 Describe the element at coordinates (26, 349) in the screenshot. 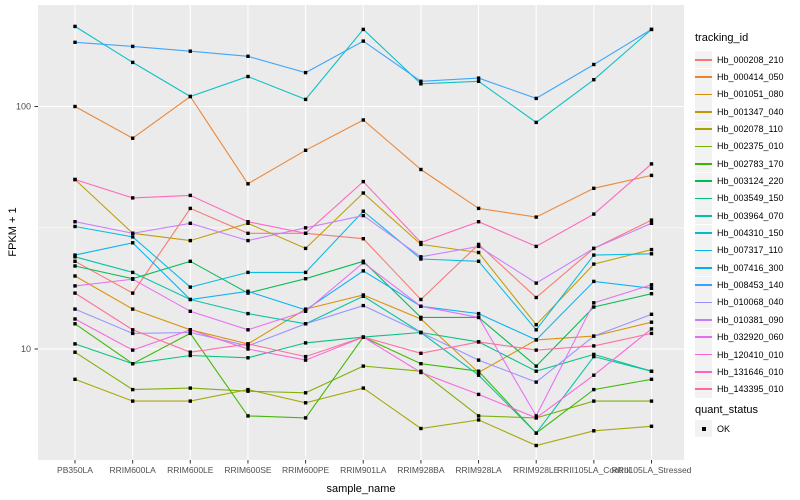

I see `y-tick-label: 10` at that location.